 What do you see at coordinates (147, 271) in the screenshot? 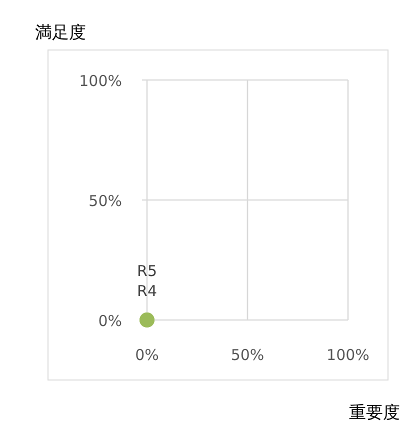
I see `data-label: R5` at bounding box center [147, 271].